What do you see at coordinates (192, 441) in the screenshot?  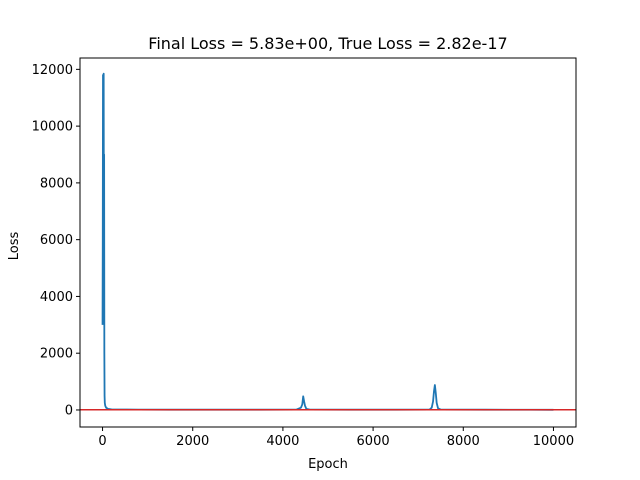 I see `x-tick-label-2000: 2000` at bounding box center [192, 441].